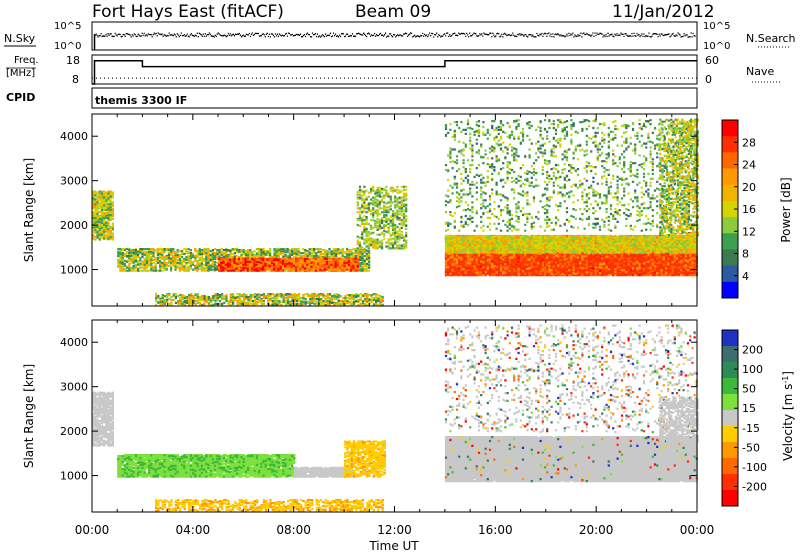 This screenshot has width=800, height=554. What do you see at coordinates (771, 38) in the screenshot?
I see `nsearch-label: N.Search` at bounding box center [771, 38].